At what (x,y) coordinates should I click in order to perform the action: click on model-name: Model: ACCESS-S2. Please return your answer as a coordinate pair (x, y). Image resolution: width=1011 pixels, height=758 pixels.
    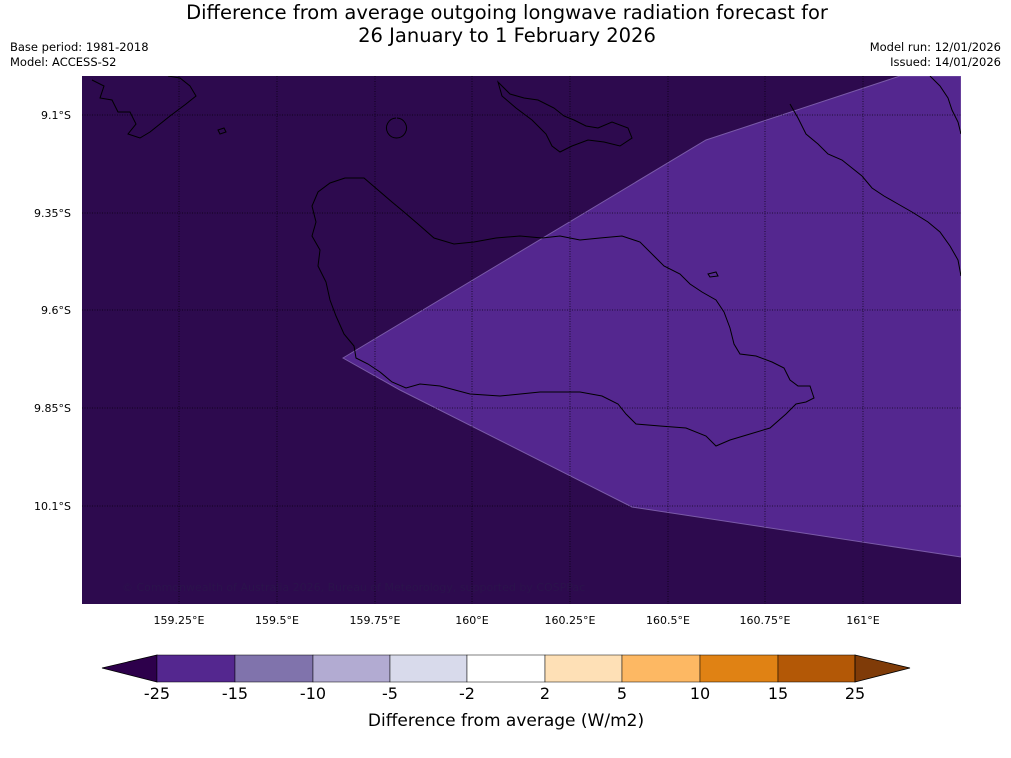
    Looking at the image, I should click on (63, 62).